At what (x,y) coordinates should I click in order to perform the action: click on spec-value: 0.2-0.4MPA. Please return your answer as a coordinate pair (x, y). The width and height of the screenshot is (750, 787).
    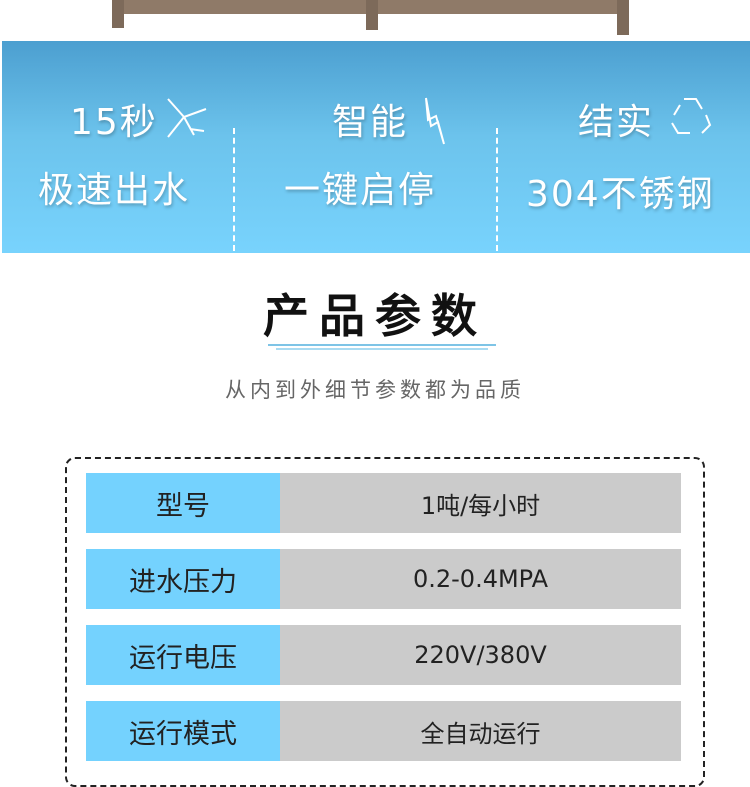
    Looking at the image, I should click on (480, 579).